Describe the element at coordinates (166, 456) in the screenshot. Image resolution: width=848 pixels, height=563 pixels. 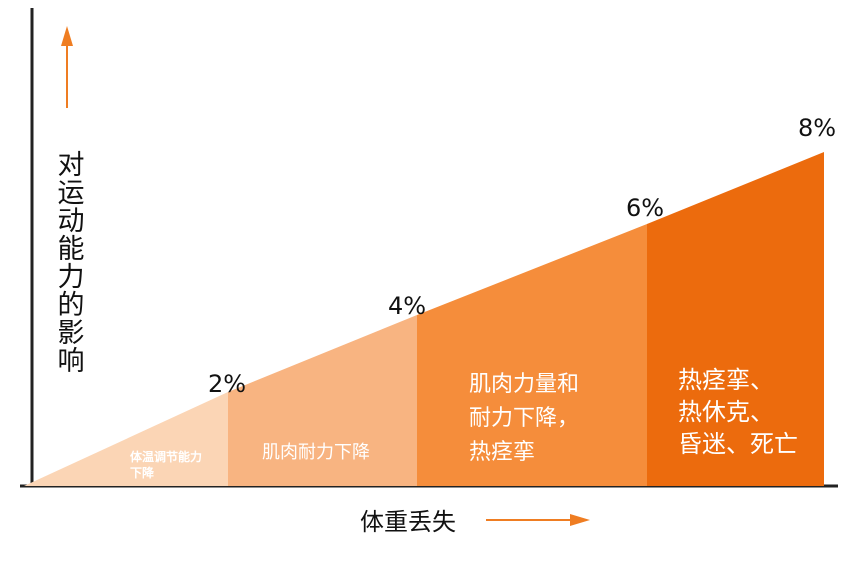
I see `stage-effect-2pct-line: 体温调节能力` at that location.